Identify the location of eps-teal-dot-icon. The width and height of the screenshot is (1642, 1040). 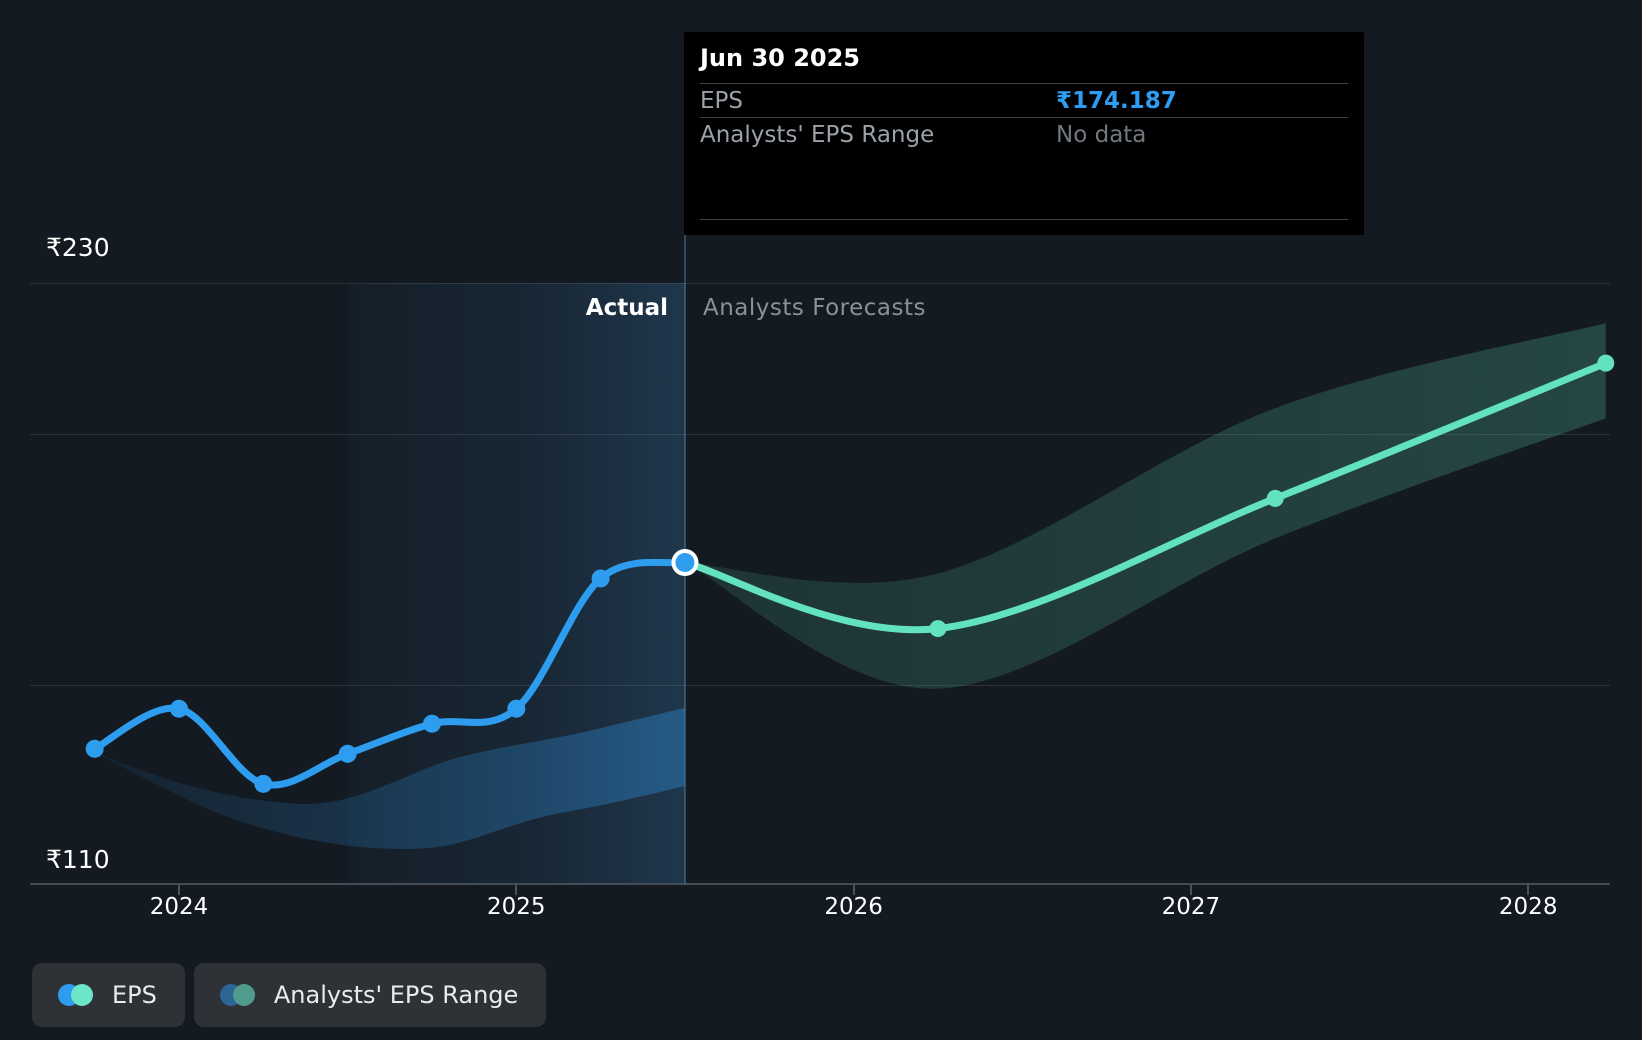
(82, 995).